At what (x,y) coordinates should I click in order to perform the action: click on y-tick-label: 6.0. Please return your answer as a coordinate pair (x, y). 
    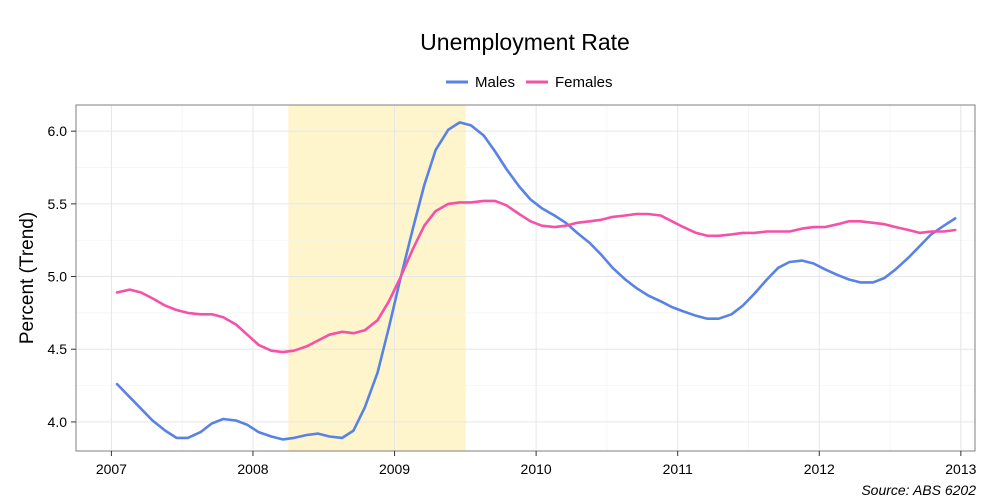
    Looking at the image, I should click on (58, 131).